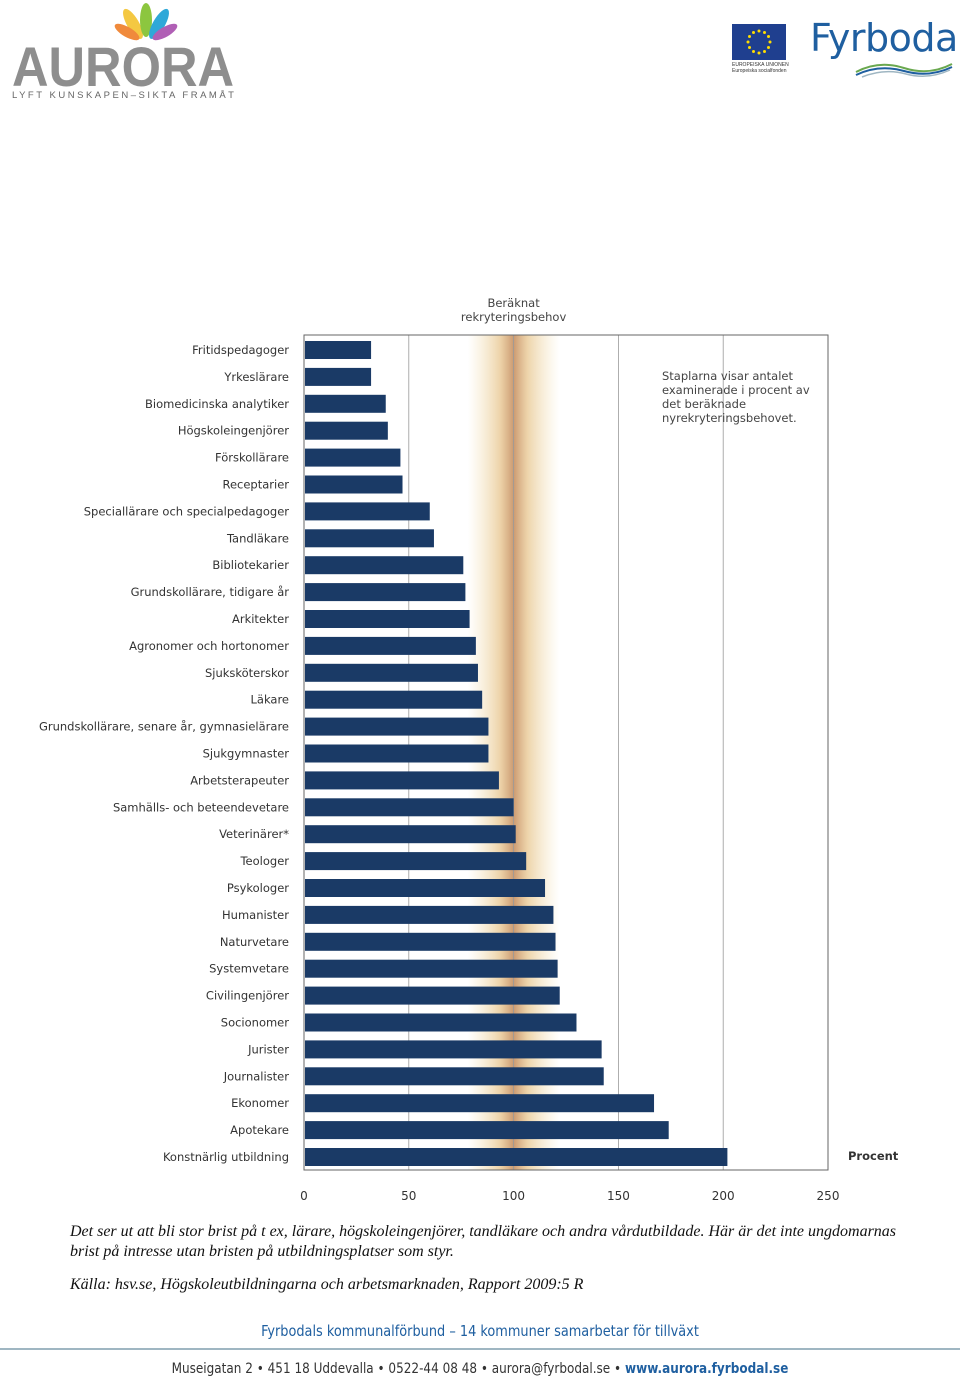 The width and height of the screenshot is (960, 1384). I want to click on aurora-flower-icon, so click(146, 22).